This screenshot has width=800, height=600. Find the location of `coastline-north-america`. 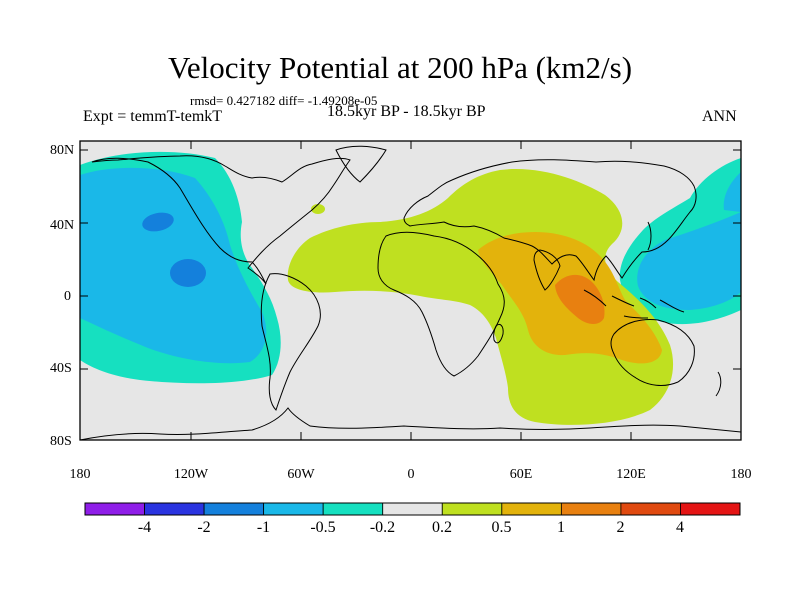

coastline-north-america is located at coordinates (221, 220).